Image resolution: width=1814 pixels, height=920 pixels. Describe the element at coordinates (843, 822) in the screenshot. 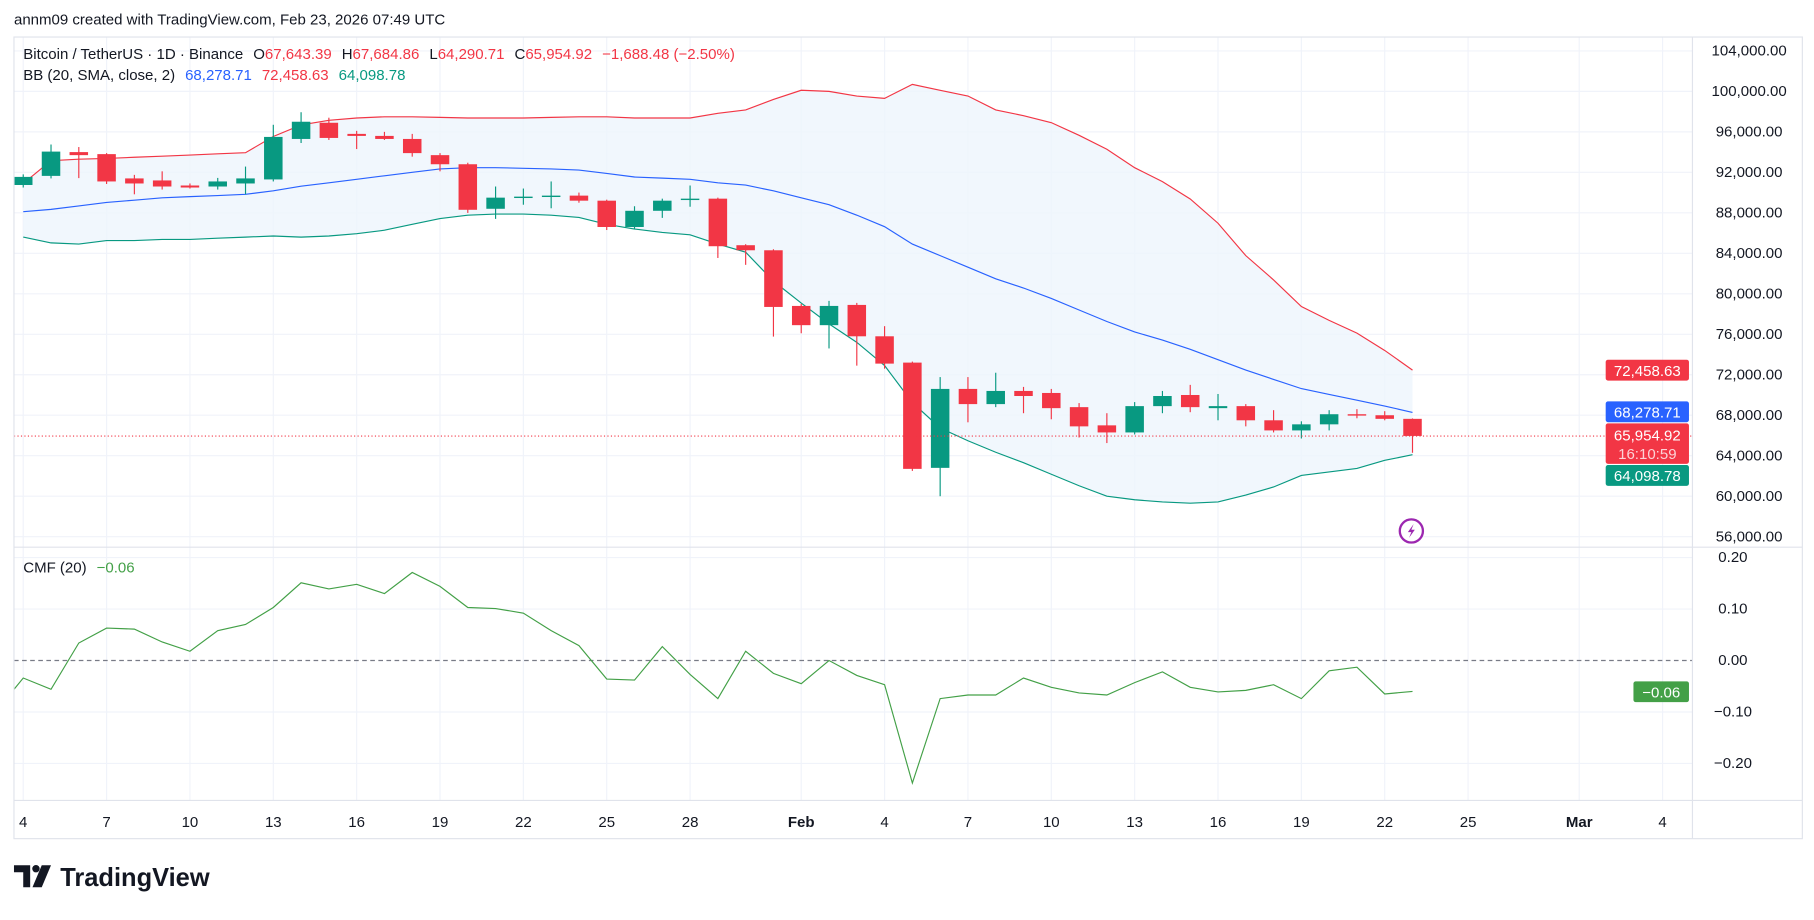

I see `time-axis: 4 7 10 13 16 19 22 25 28 Feb 4 7 10 13 16 19 22 25 Mar 4` at that location.